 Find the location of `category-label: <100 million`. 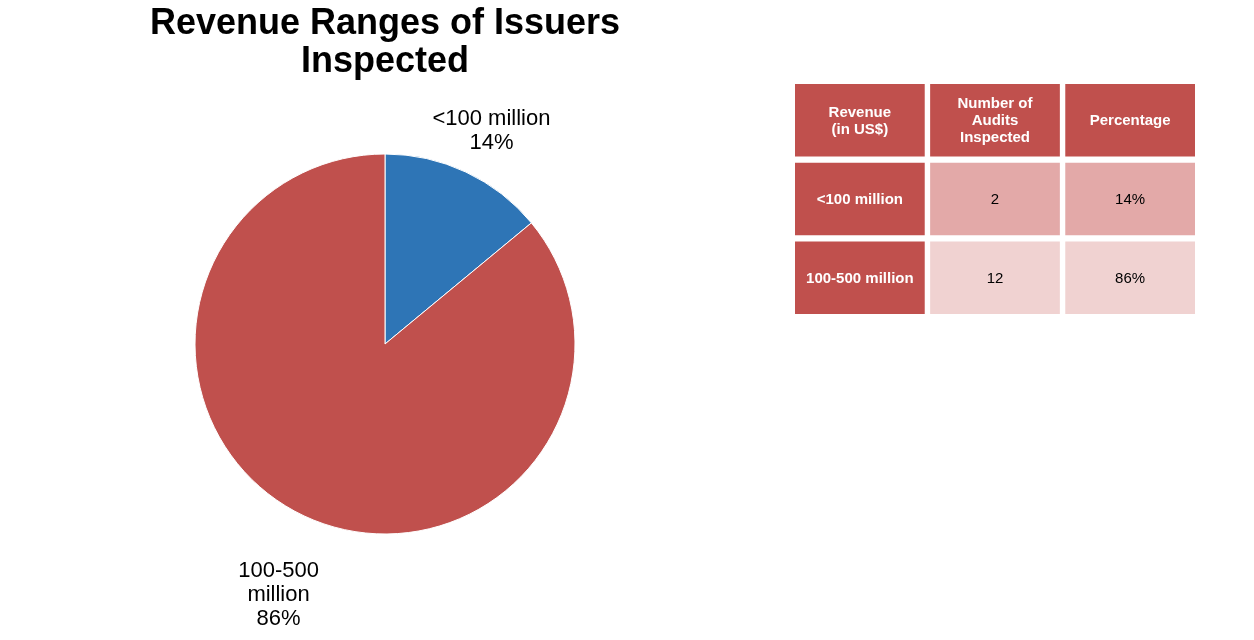

category-label: <100 million is located at coordinates (860, 198).